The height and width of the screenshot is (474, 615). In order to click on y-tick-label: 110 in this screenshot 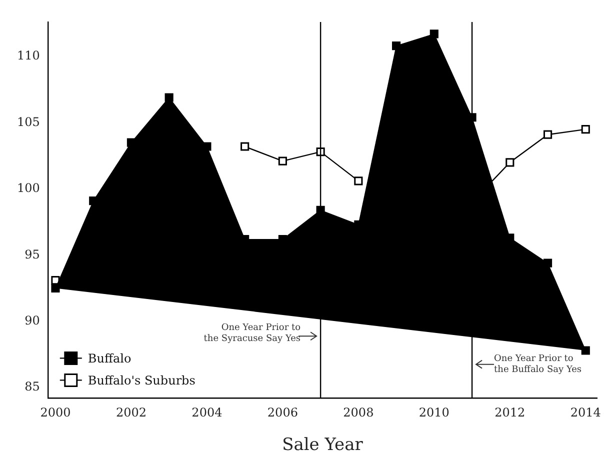, I will do `click(28, 55)`.